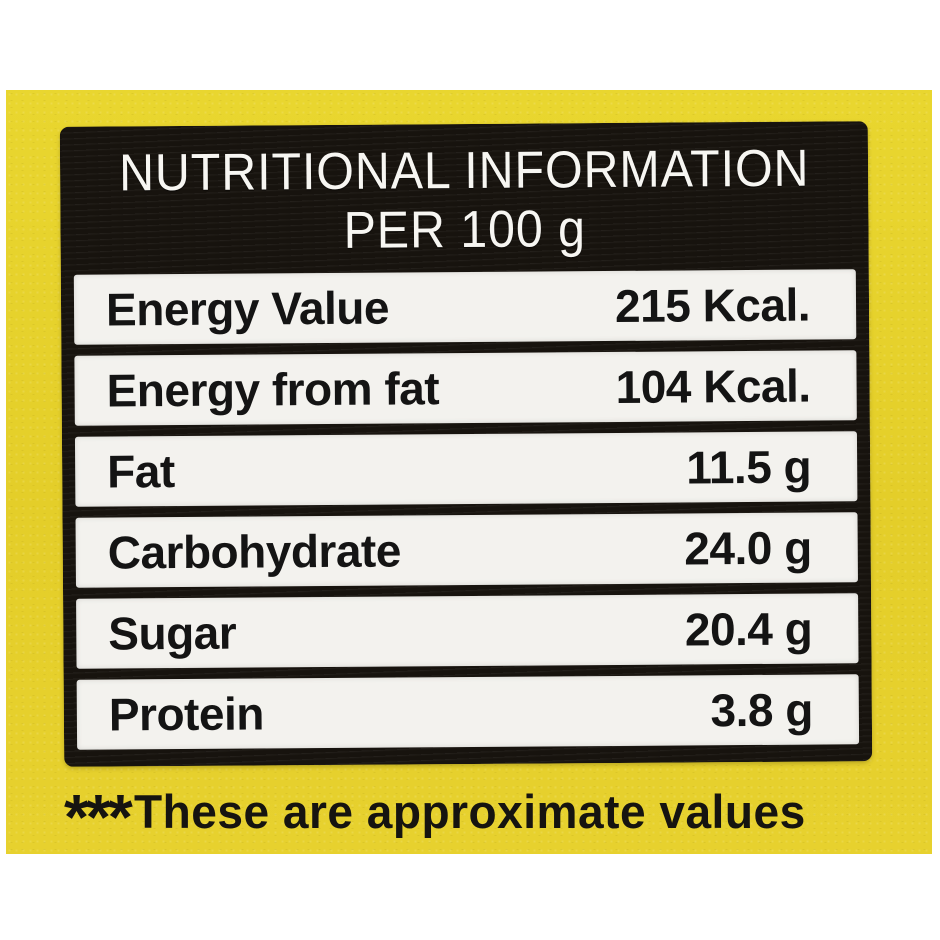  What do you see at coordinates (465, 307) in the screenshot?
I see `row-energy-value: Energy Value 215 Kcal.` at bounding box center [465, 307].